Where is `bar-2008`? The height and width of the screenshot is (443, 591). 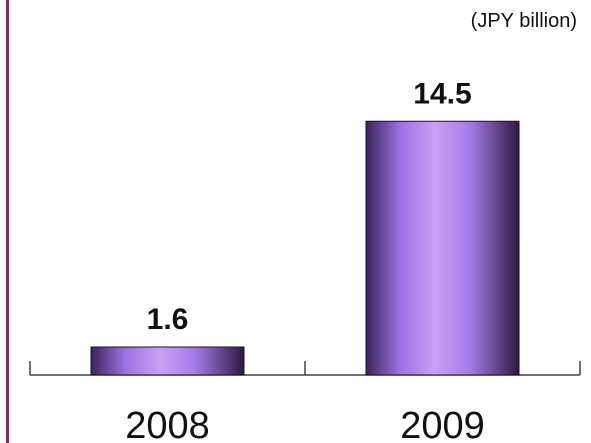
bar-2008 is located at coordinates (167, 361).